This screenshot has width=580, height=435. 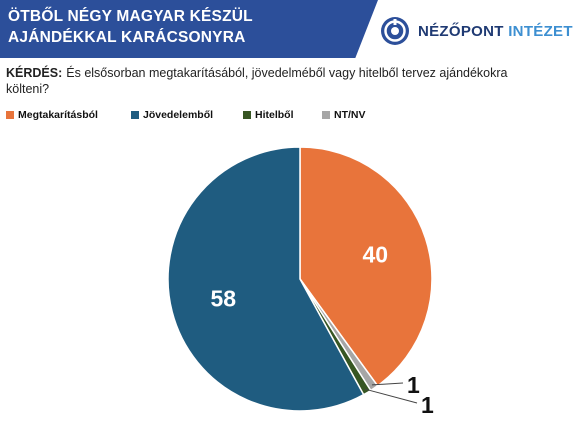 I want to click on legend-label: Jövedelemből, so click(x=178, y=115).